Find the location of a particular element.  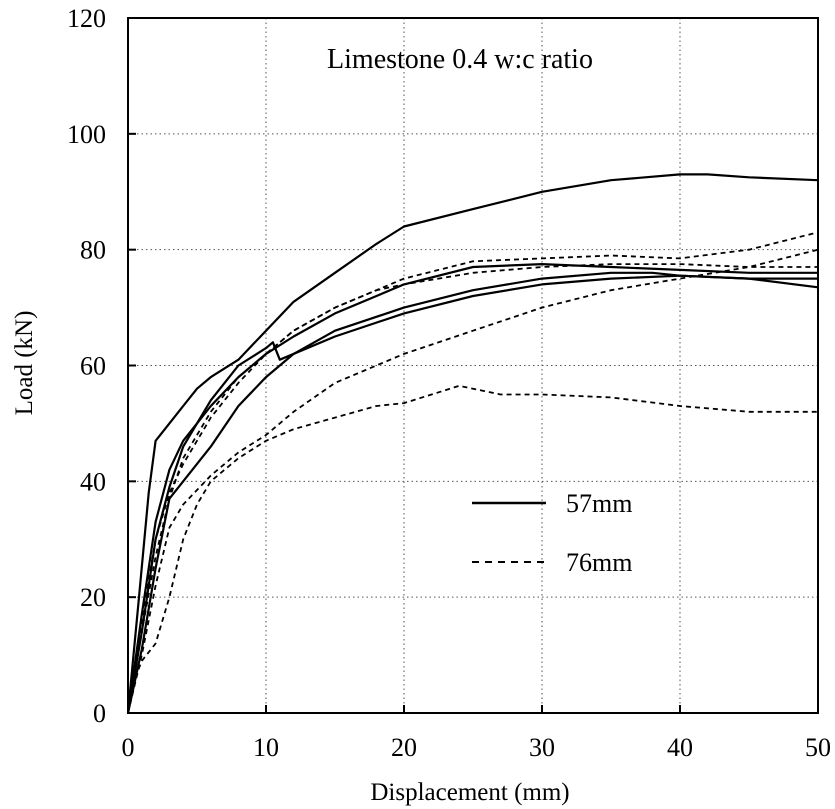

y-tick-label: 20 is located at coordinates (93, 597).